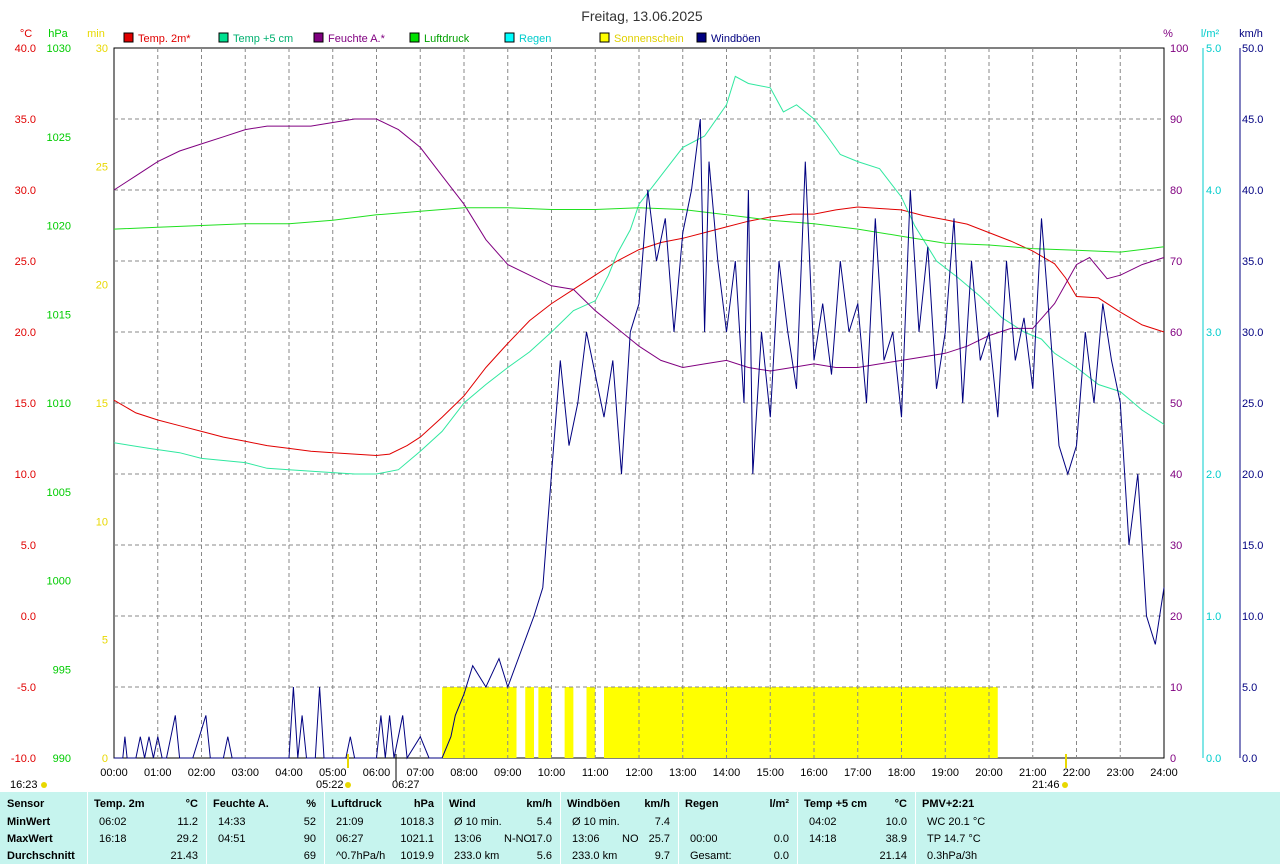  I want to click on wind-tick: 0.0, so click(1249, 759).